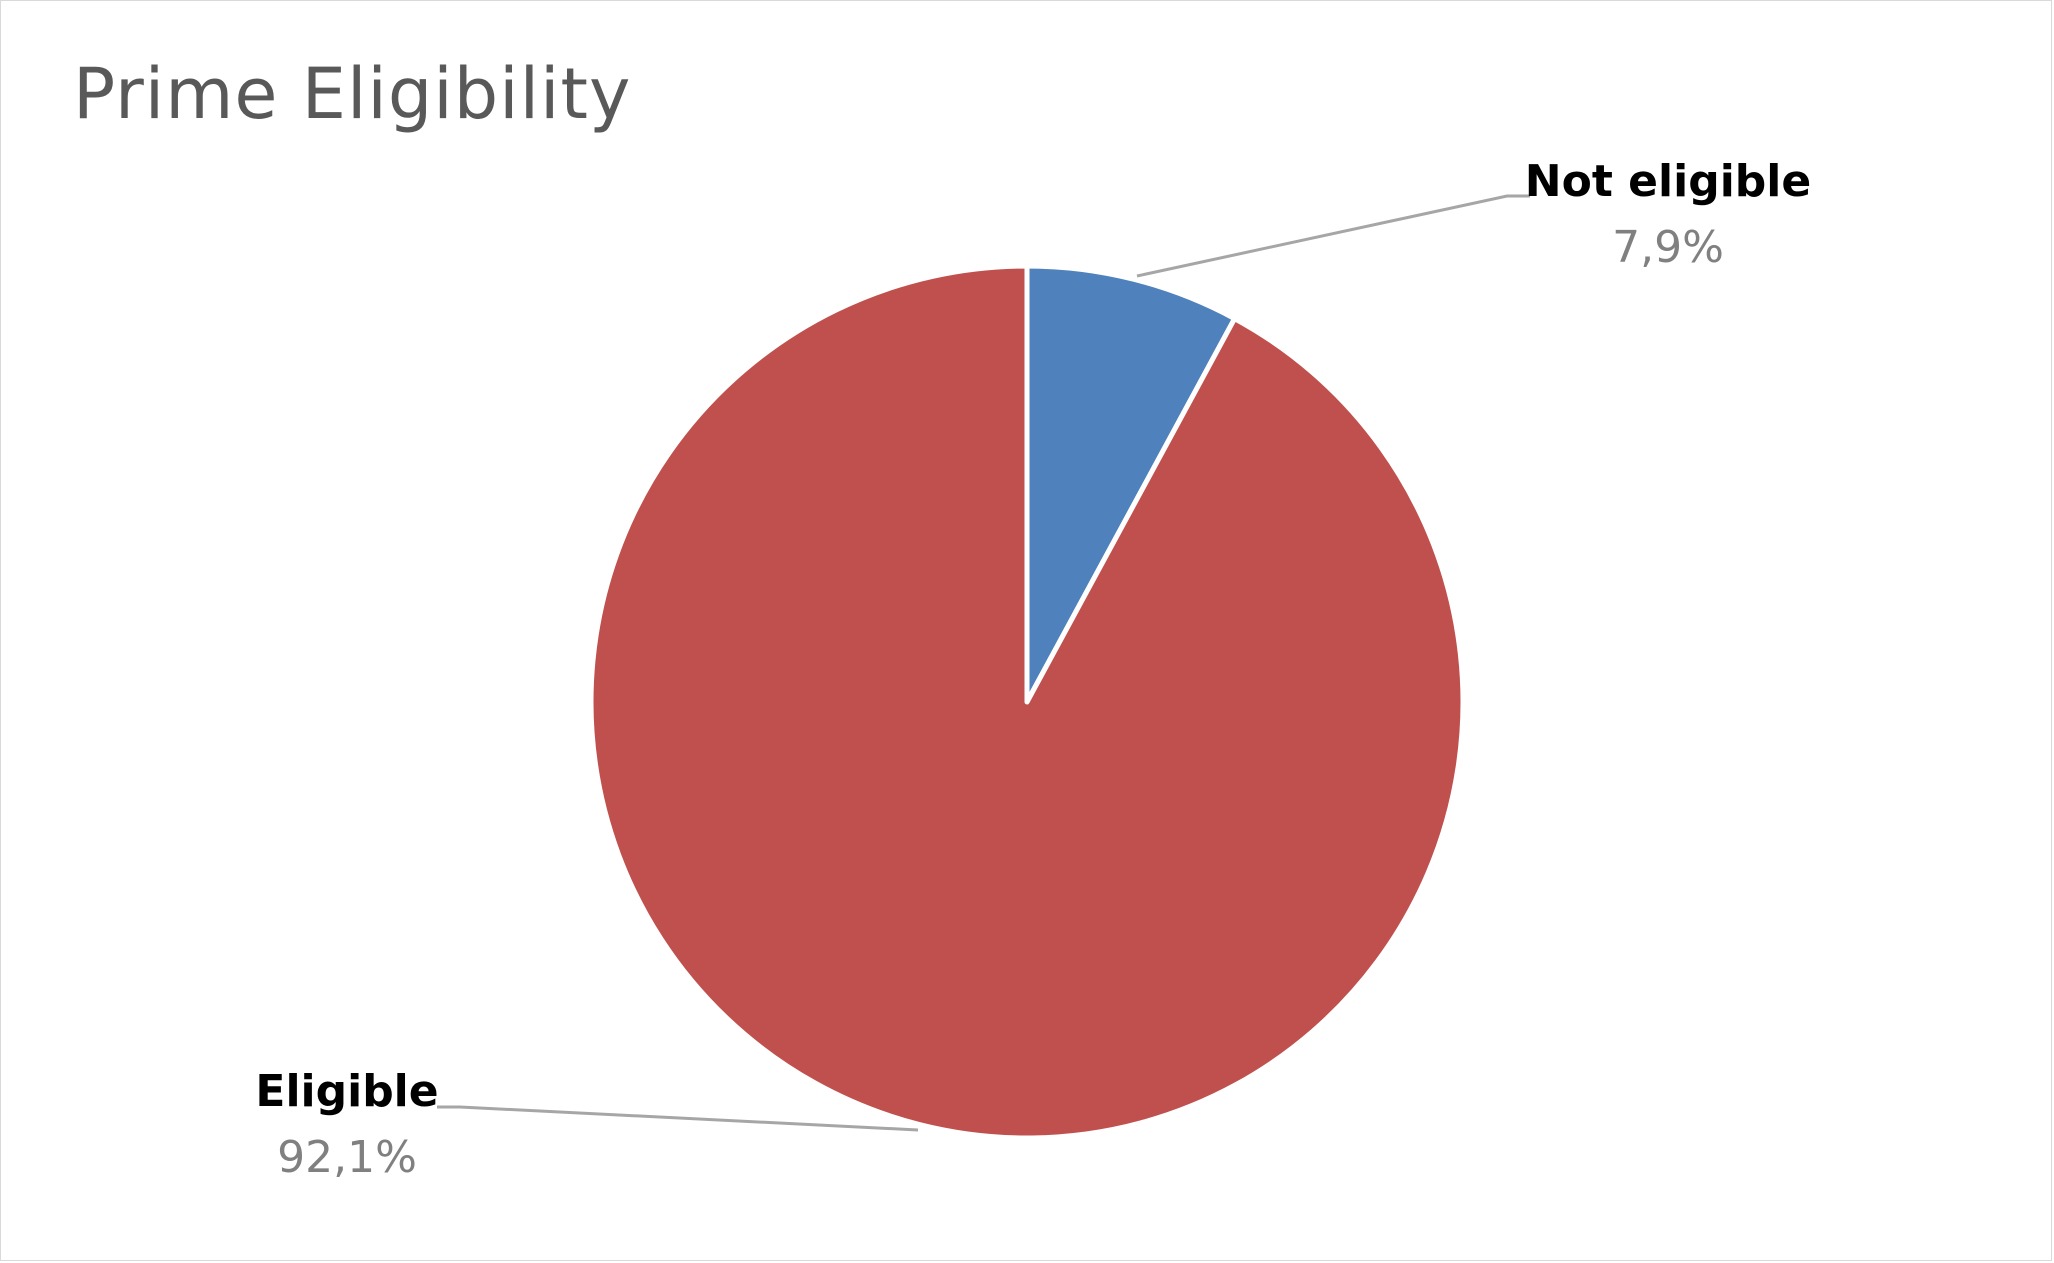  I want to click on slice-label-name: Not eligible, so click(1668, 181).